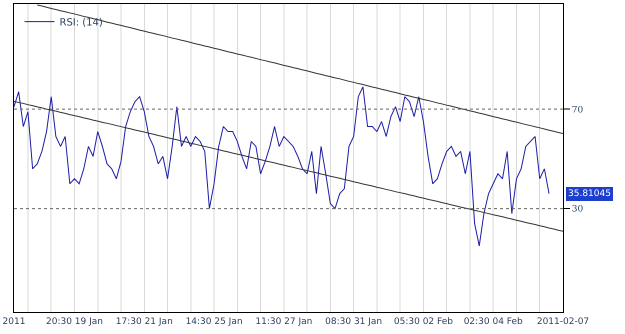  I want to click on x-tick-label: 17:30 21 Jan, so click(144, 321).